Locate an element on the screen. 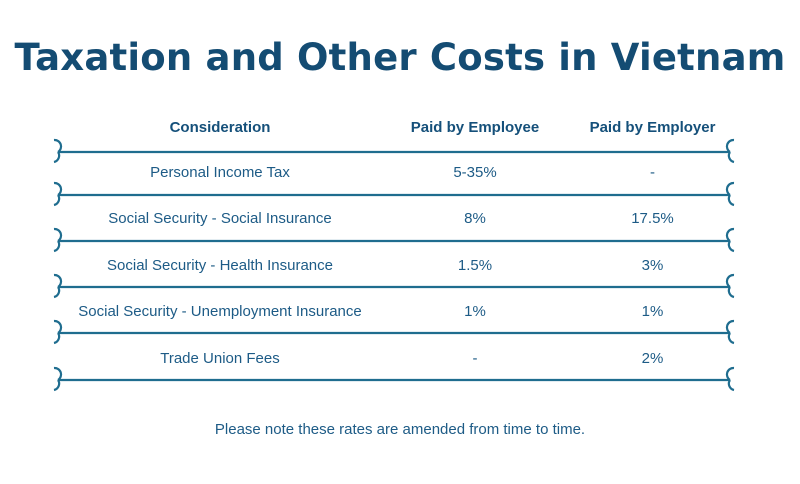  row-2-consideration: Social Security - Social Insurance is located at coordinates (220, 218).